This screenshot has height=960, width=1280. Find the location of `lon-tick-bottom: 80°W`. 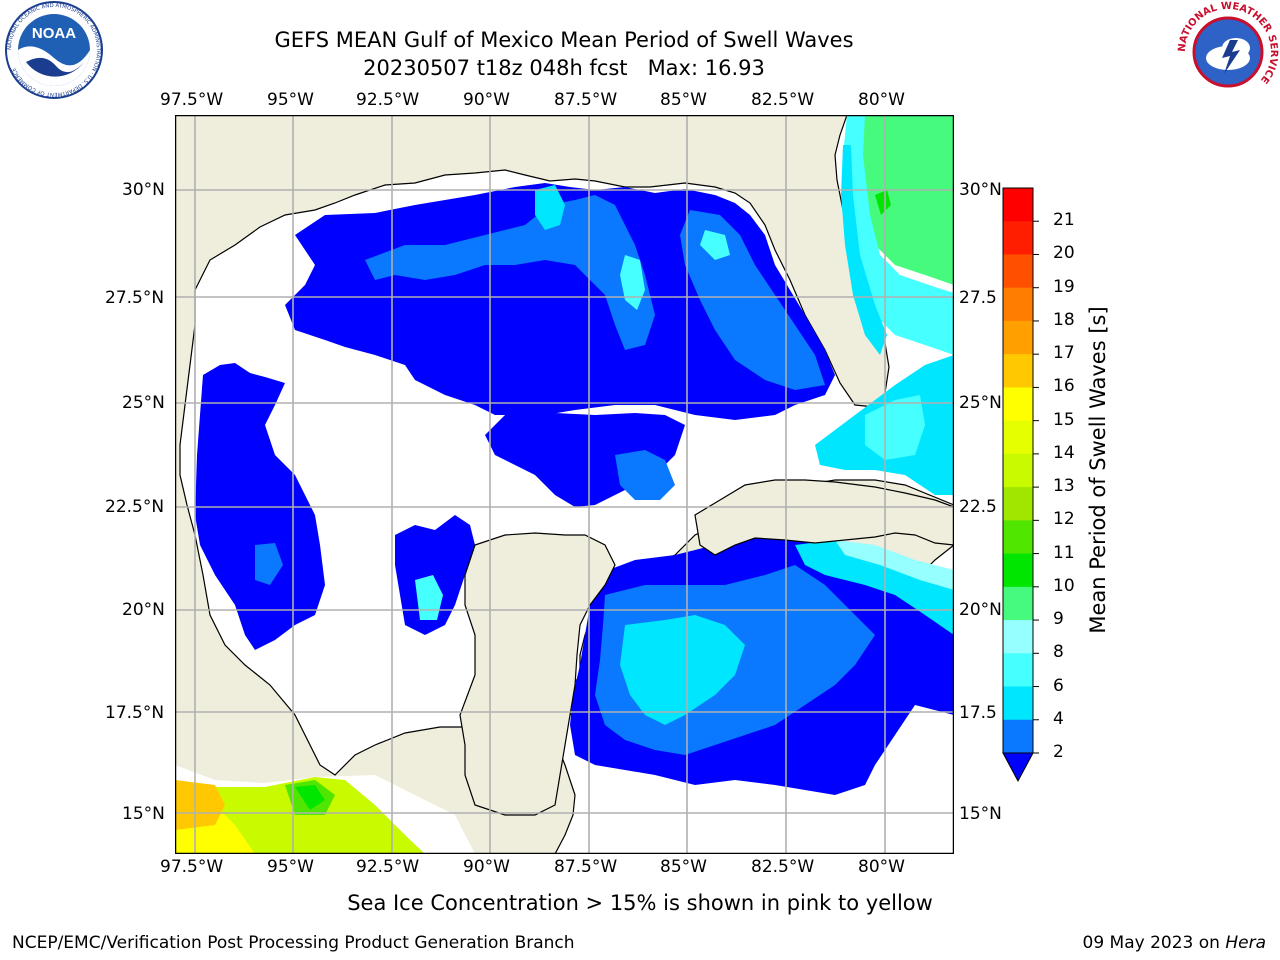

lon-tick-bottom: 80°W is located at coordinates (881, 867).